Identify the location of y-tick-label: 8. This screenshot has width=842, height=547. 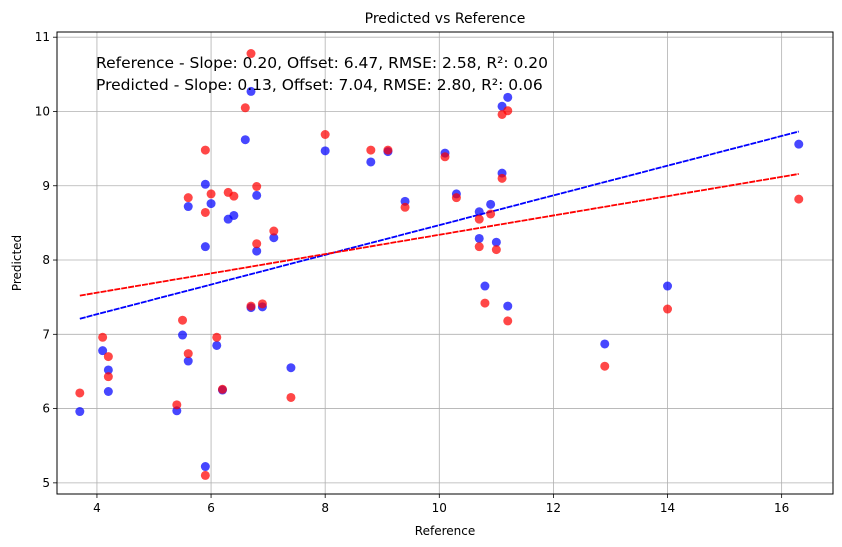
(46, 260).